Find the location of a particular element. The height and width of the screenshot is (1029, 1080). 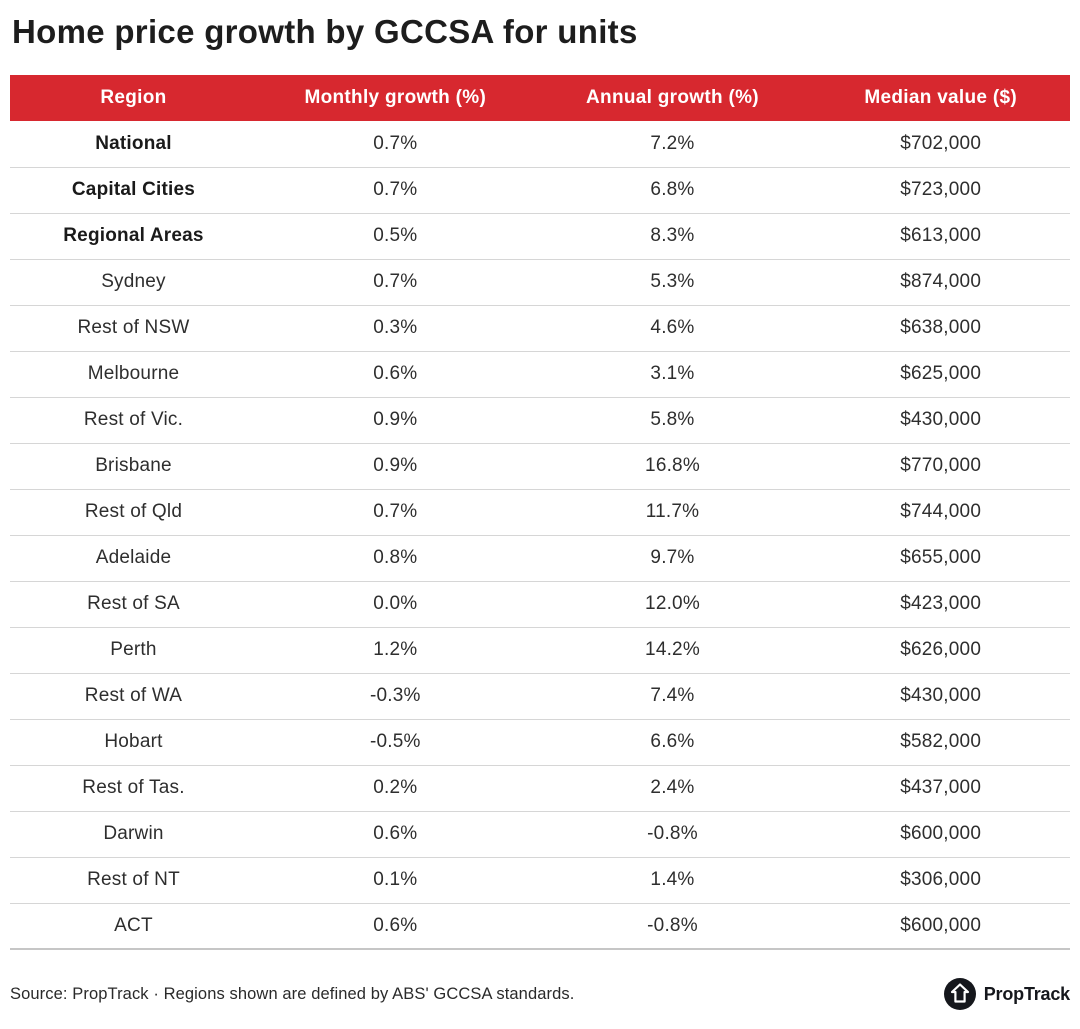

table-row: Rest of WA -0.3% 7.4% $430,000 is located at coordinates (540, 696).